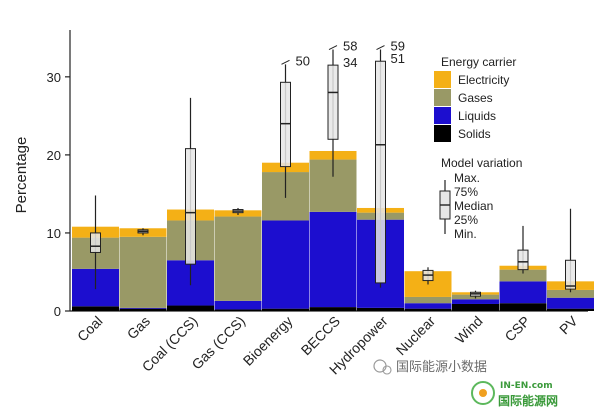 The image size is (600, 419). I want to click on legend-title: Energy carrier, so click(478, 62).